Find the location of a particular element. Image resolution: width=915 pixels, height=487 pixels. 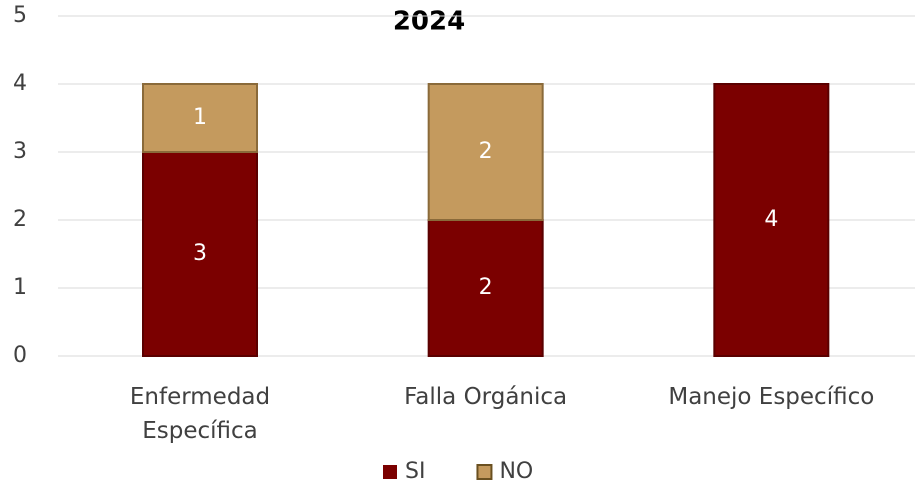

y-tick-label: 2 is located at coordinates (20, 219).